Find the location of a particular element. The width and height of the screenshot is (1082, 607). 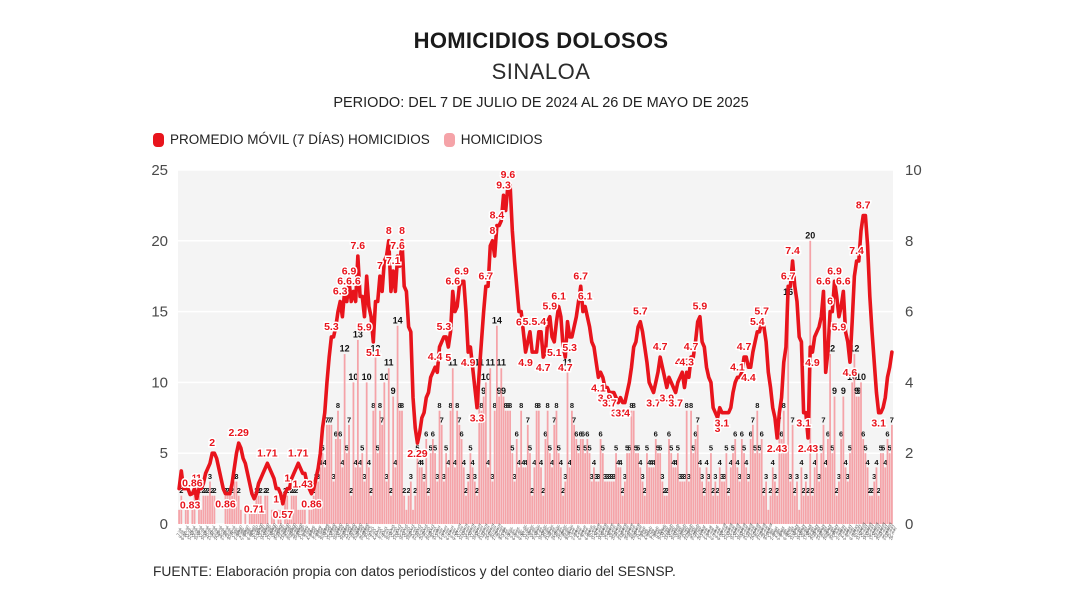

date-tick-label: 23-jul is located at coordinates (215, 532).